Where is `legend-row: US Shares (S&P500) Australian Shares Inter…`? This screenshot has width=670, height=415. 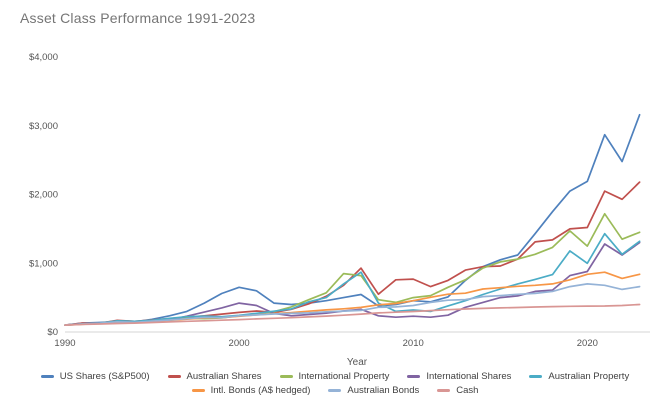
legend-row: US Shares (S&P500) Australian Shares Inter… is located at coordinates (334, 376).